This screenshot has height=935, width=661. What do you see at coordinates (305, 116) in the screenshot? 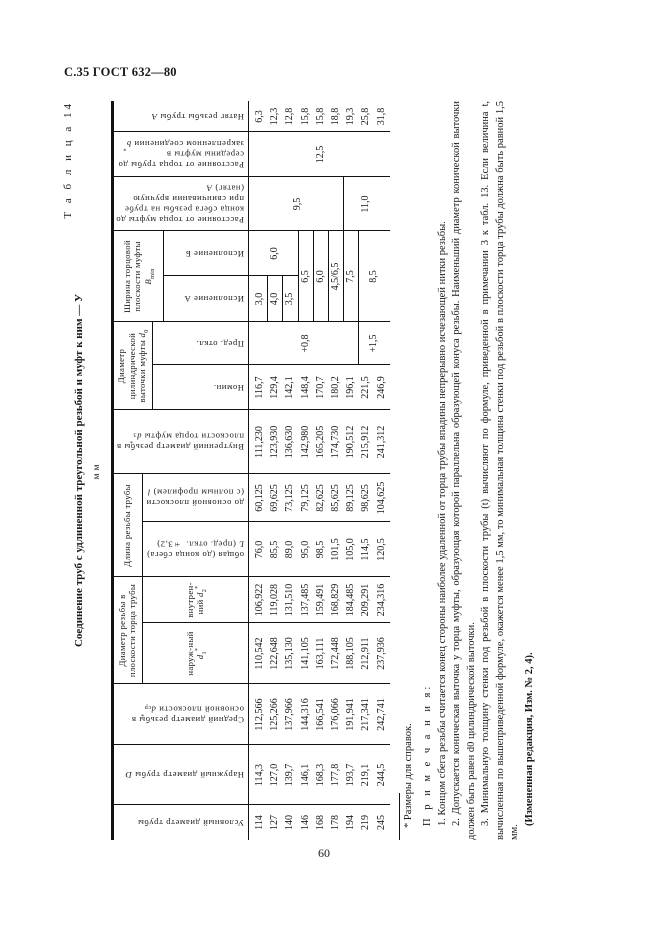
I see `table-cell-A: 15,8` at bounding box center [305, 116].